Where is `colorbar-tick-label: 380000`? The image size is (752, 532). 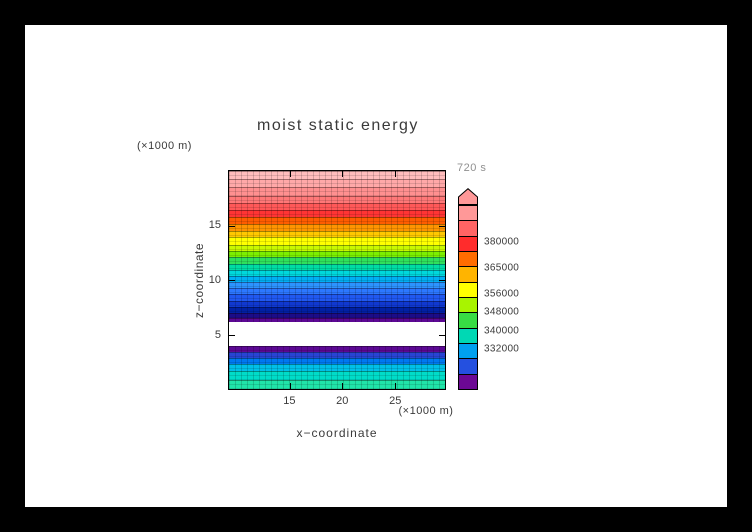 colorbar-tick-label: 380000 is located at coordinates (502, 242).